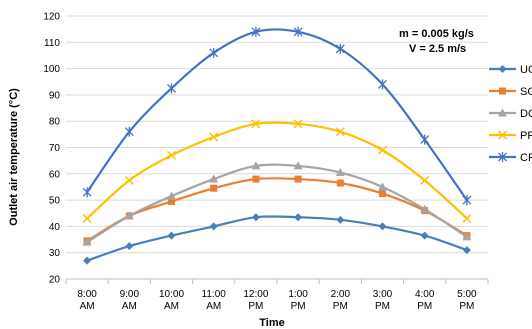 This screenshot has width=532, height=329. Describe the element at coordinates (510, 70) in the screenshot. I see `legend-item-ug: UG` at that location.